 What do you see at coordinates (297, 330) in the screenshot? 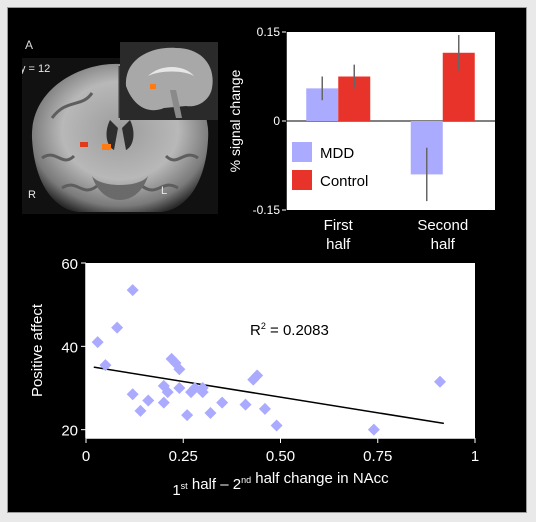
I see `r-squared-value: = 0.2083` at bounding box center [297, 330].